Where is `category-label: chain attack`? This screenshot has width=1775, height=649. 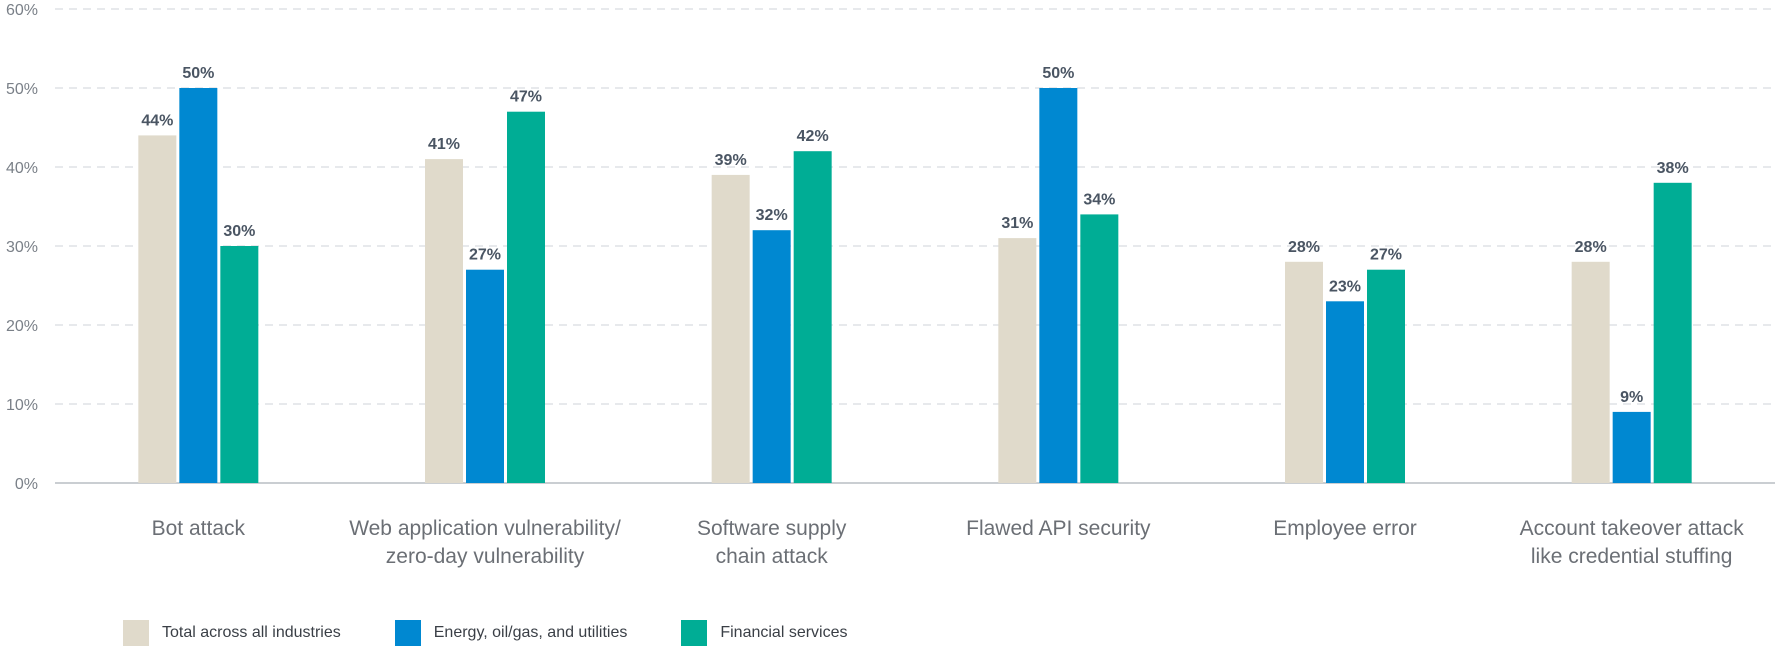 category-label: chain attack is located at coordinates (772, 556).